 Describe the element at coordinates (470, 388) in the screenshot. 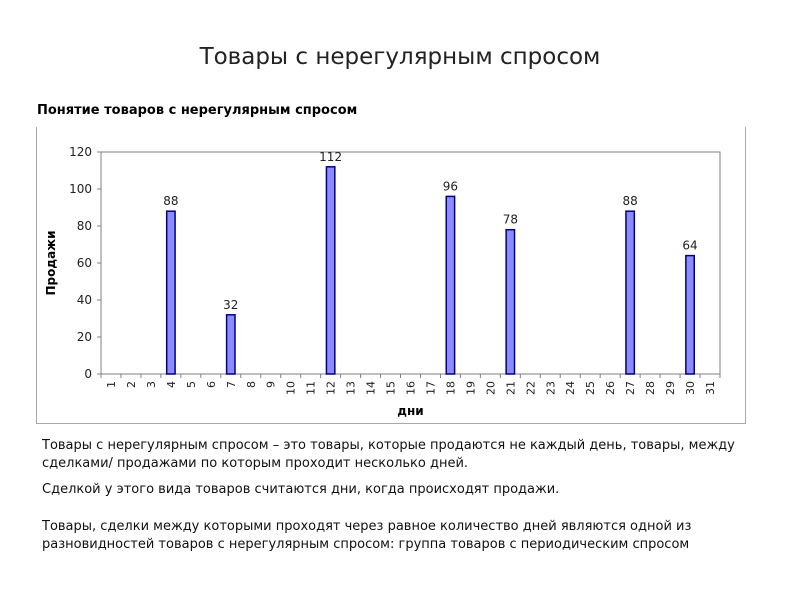

I see `x-tick-label: 19` at that location.